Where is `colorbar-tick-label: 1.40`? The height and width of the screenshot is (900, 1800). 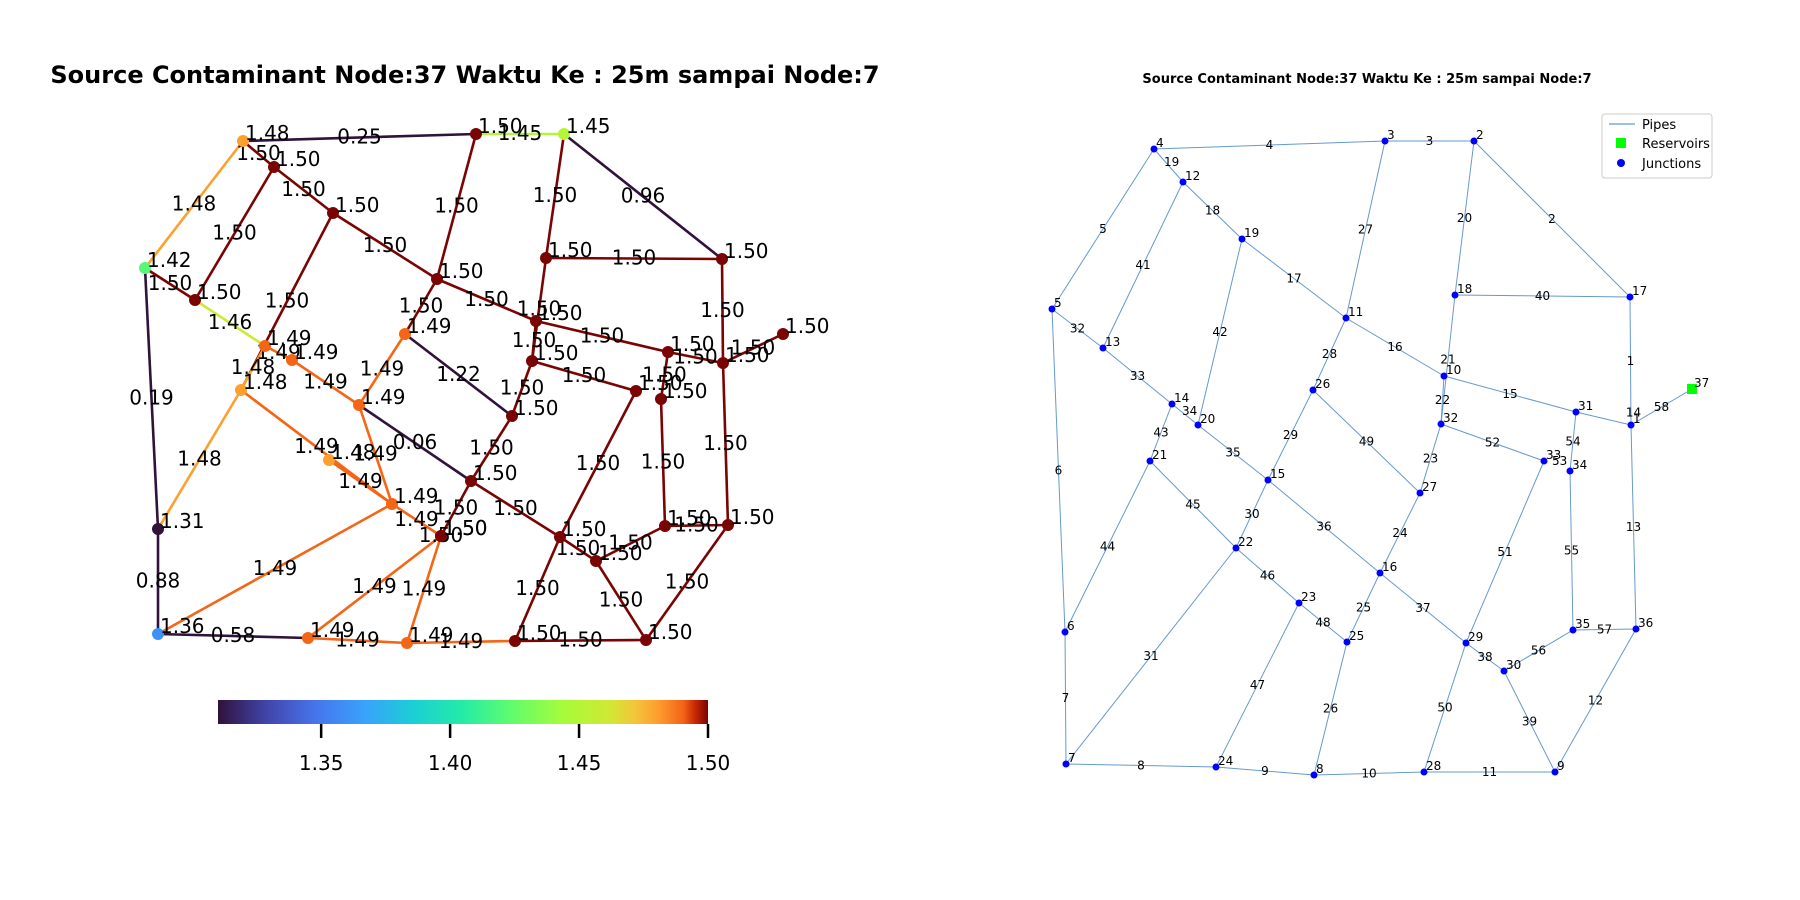 colorbar-tick-label: 1.40 is located at coordinates (450, 763).